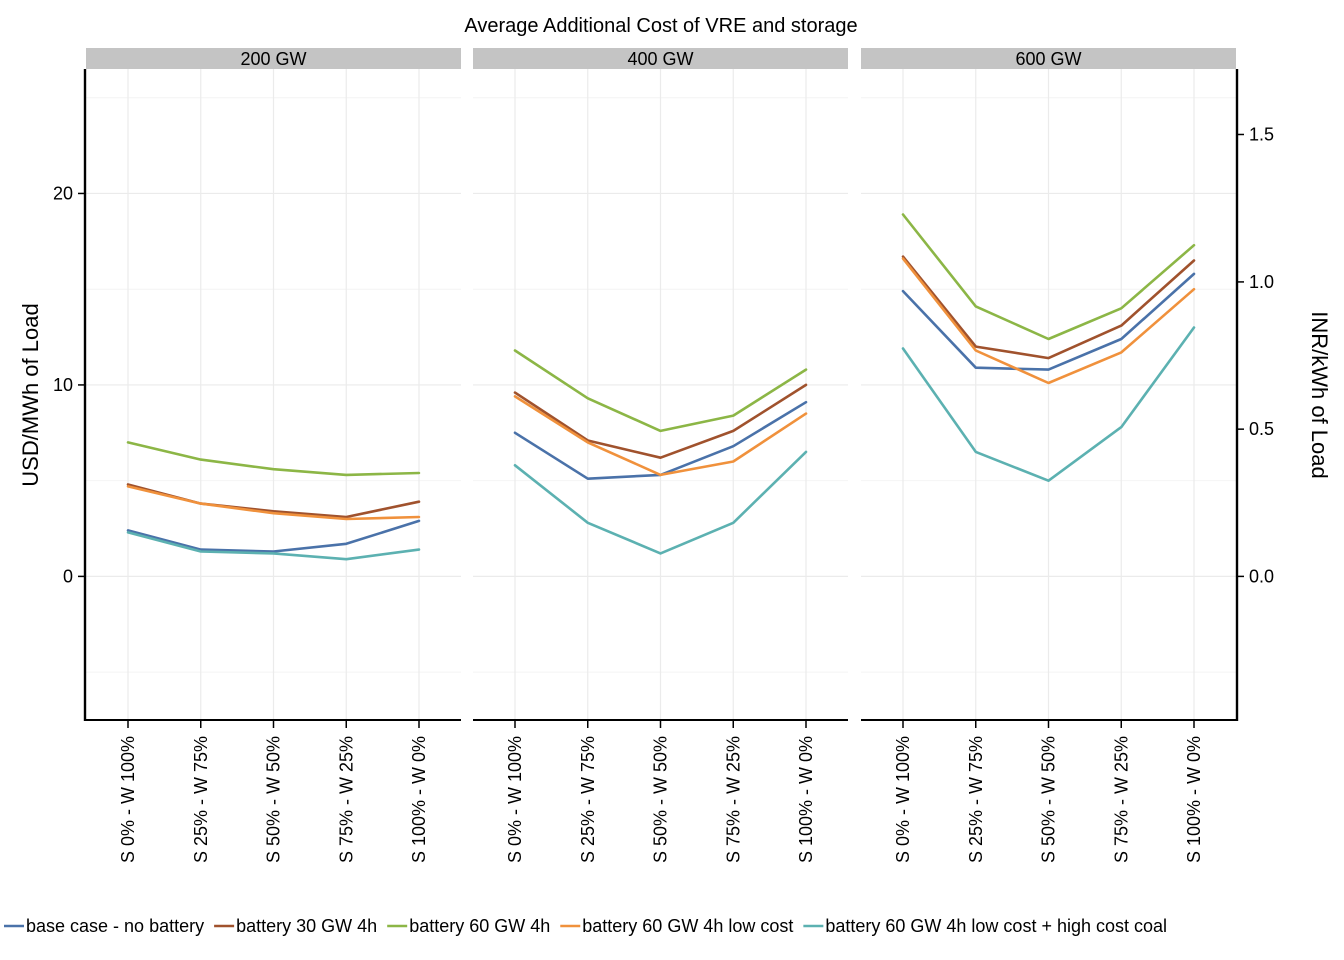 The width and height of the screenshot is (1344, 960). I want to click on legend-item: base case - no battery, so click(104, 926).